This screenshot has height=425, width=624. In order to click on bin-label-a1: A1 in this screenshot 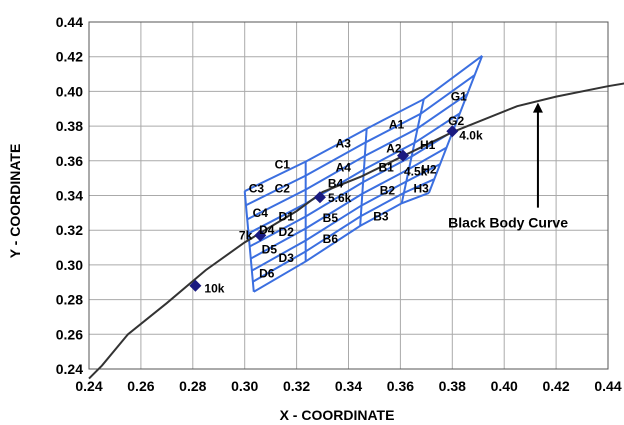, I will do `click(397, 124)`.